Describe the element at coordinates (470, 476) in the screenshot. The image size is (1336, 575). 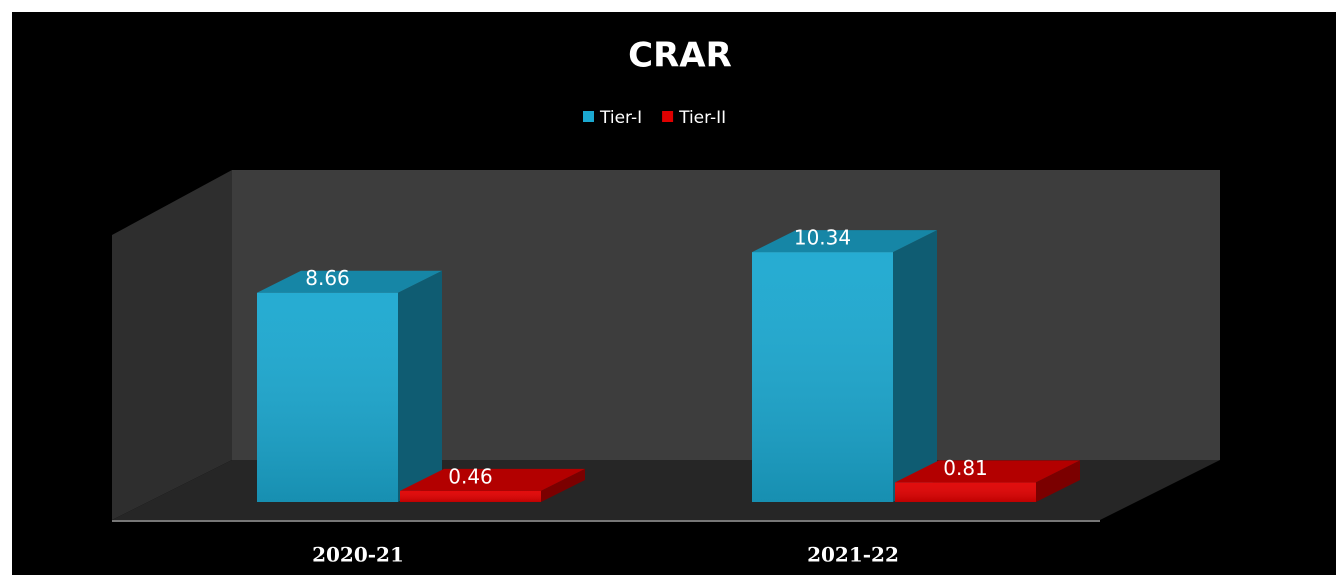
I see `value-label: 0.46` at that location.